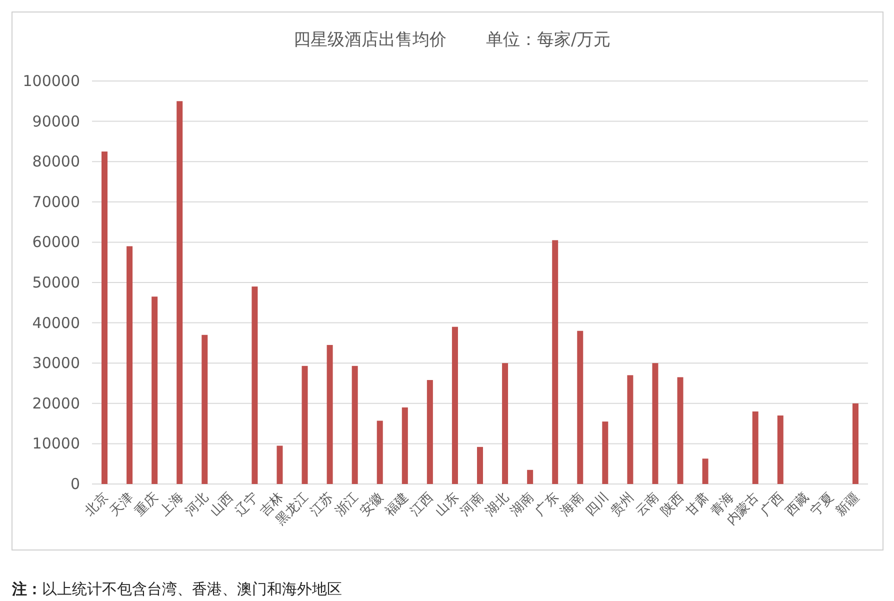 The width and height of the screenshot is (894, 601). What do you see at coordinates (548, 40) in the screenshot?
I see `chart-subtitle: 单位：每家/万元` at bounding box center [548, 40].